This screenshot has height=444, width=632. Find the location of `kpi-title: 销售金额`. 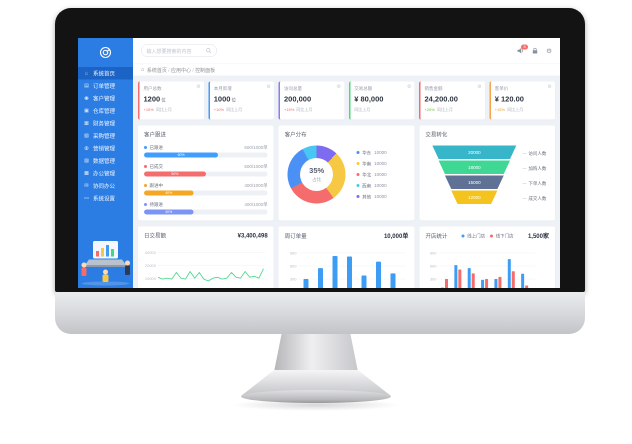

kpi-title: 销售金额 is located at coordinates (433, 88).